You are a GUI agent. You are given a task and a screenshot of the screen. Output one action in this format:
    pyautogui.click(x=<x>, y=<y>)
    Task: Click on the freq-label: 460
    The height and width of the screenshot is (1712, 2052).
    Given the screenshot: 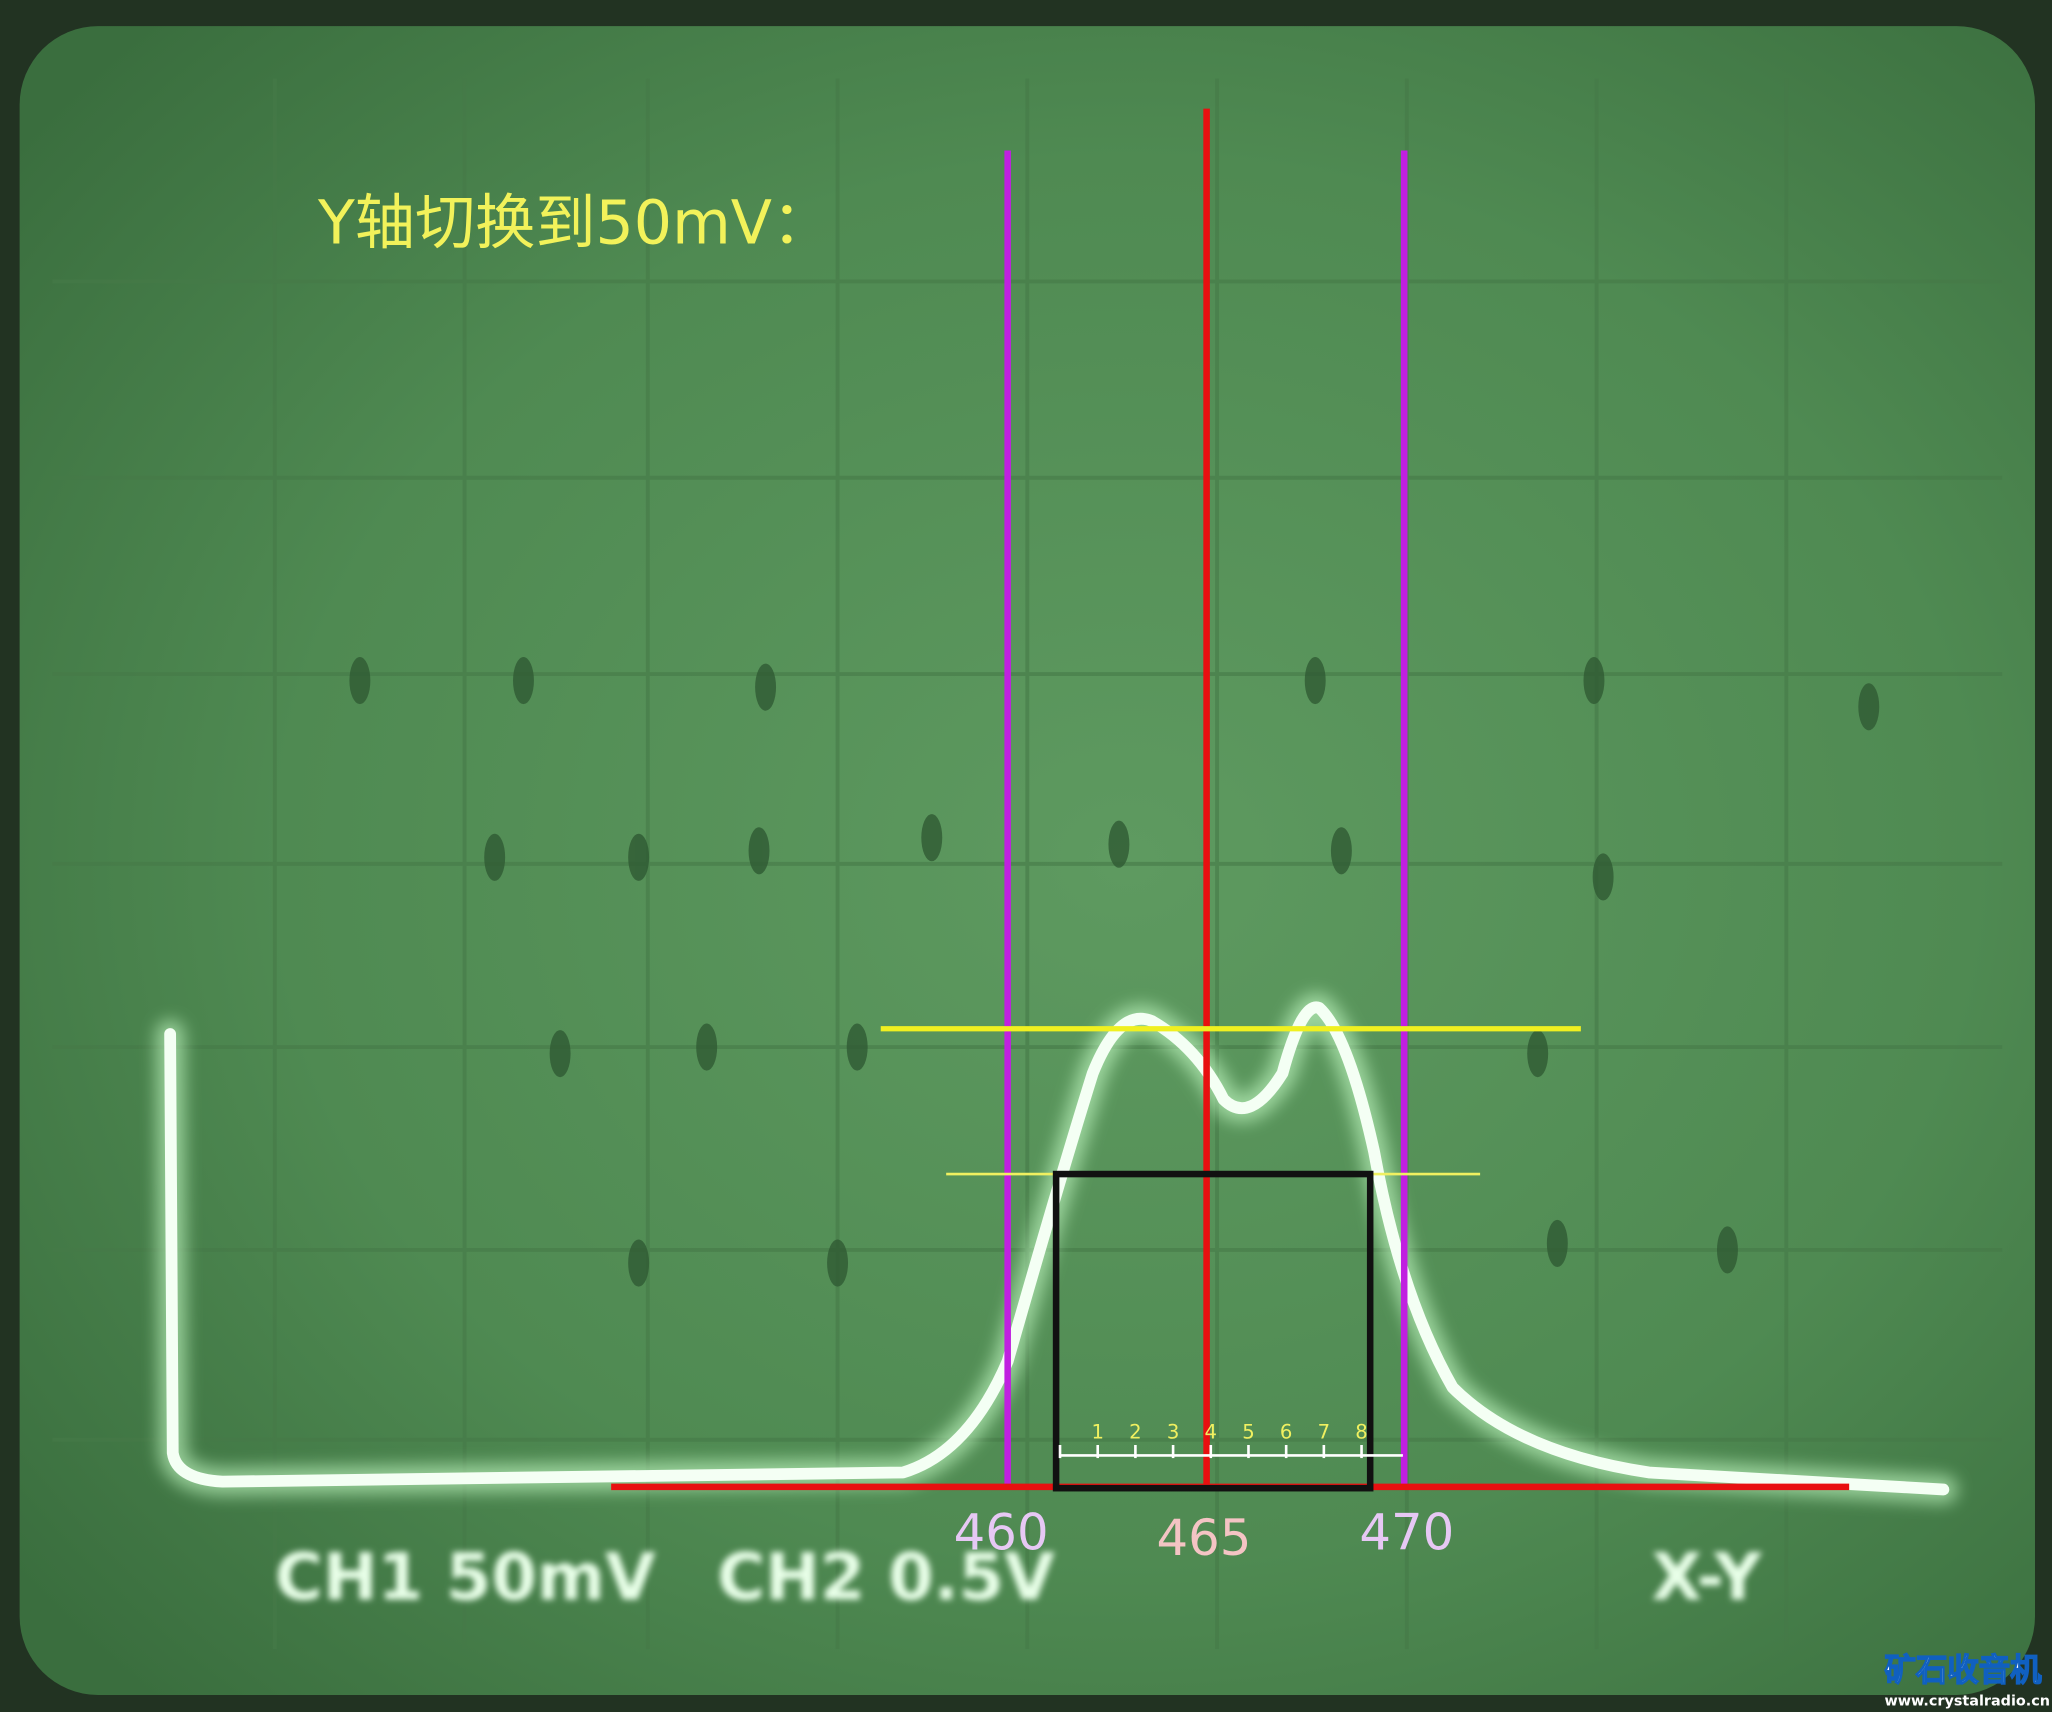 What is the action you would take?
    pyautogui.click(x=1001, y=1533)
    